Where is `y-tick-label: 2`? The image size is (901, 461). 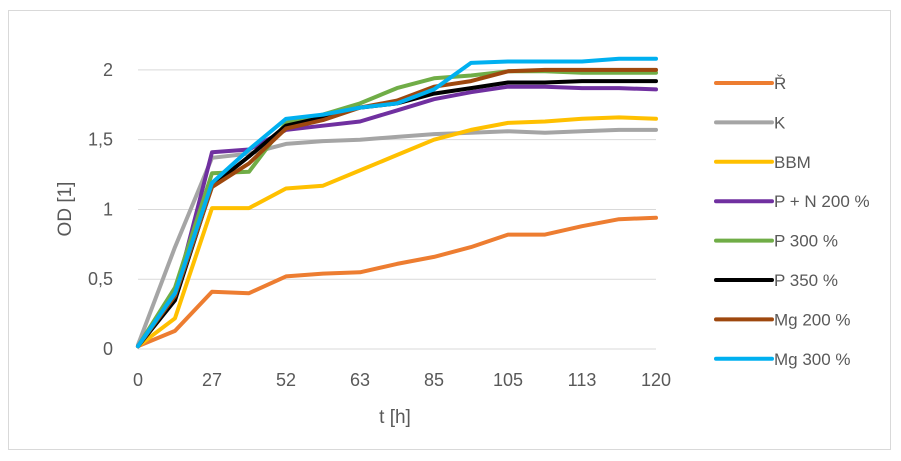 y-tick-label: 2 is located at coordinates (108, 70).